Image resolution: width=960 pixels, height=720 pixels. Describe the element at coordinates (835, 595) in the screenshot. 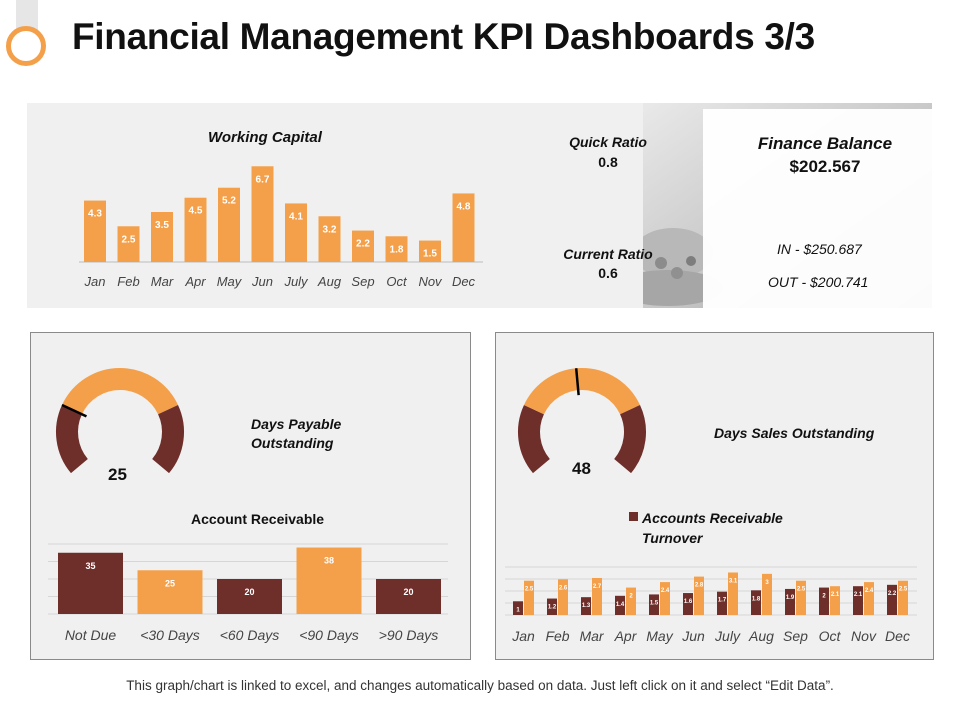

I see `art-data-label: 2.1` at that location.